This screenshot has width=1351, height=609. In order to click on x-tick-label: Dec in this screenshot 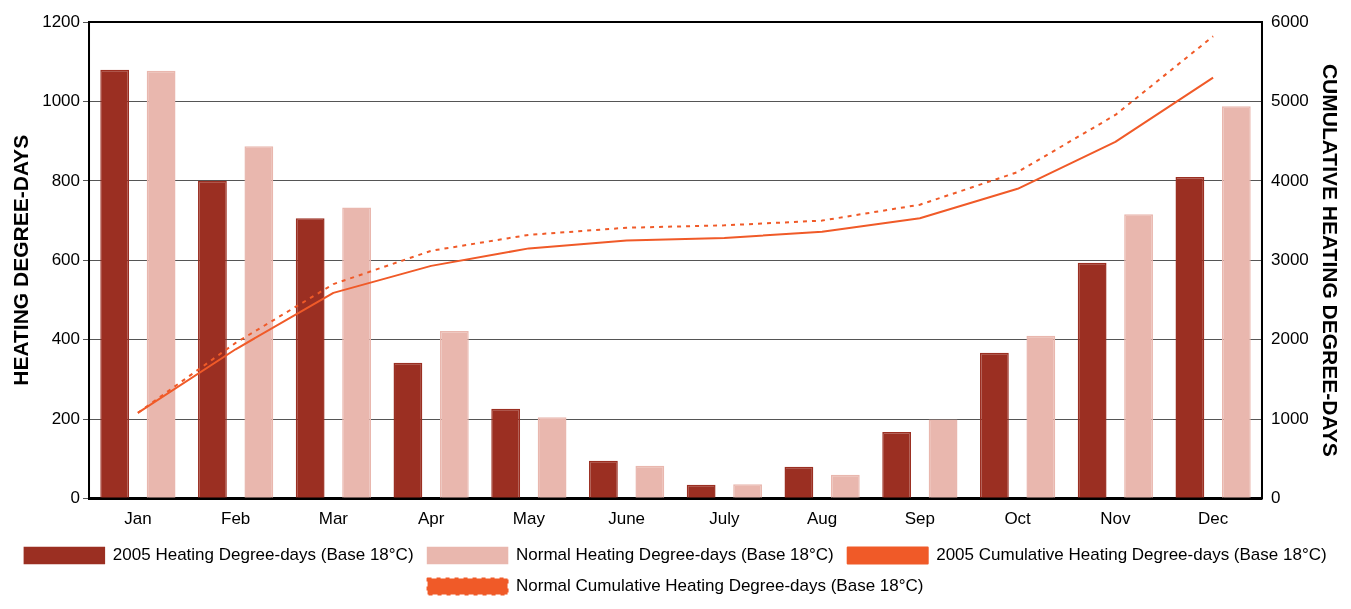, I will do `click(1213, 519)`.